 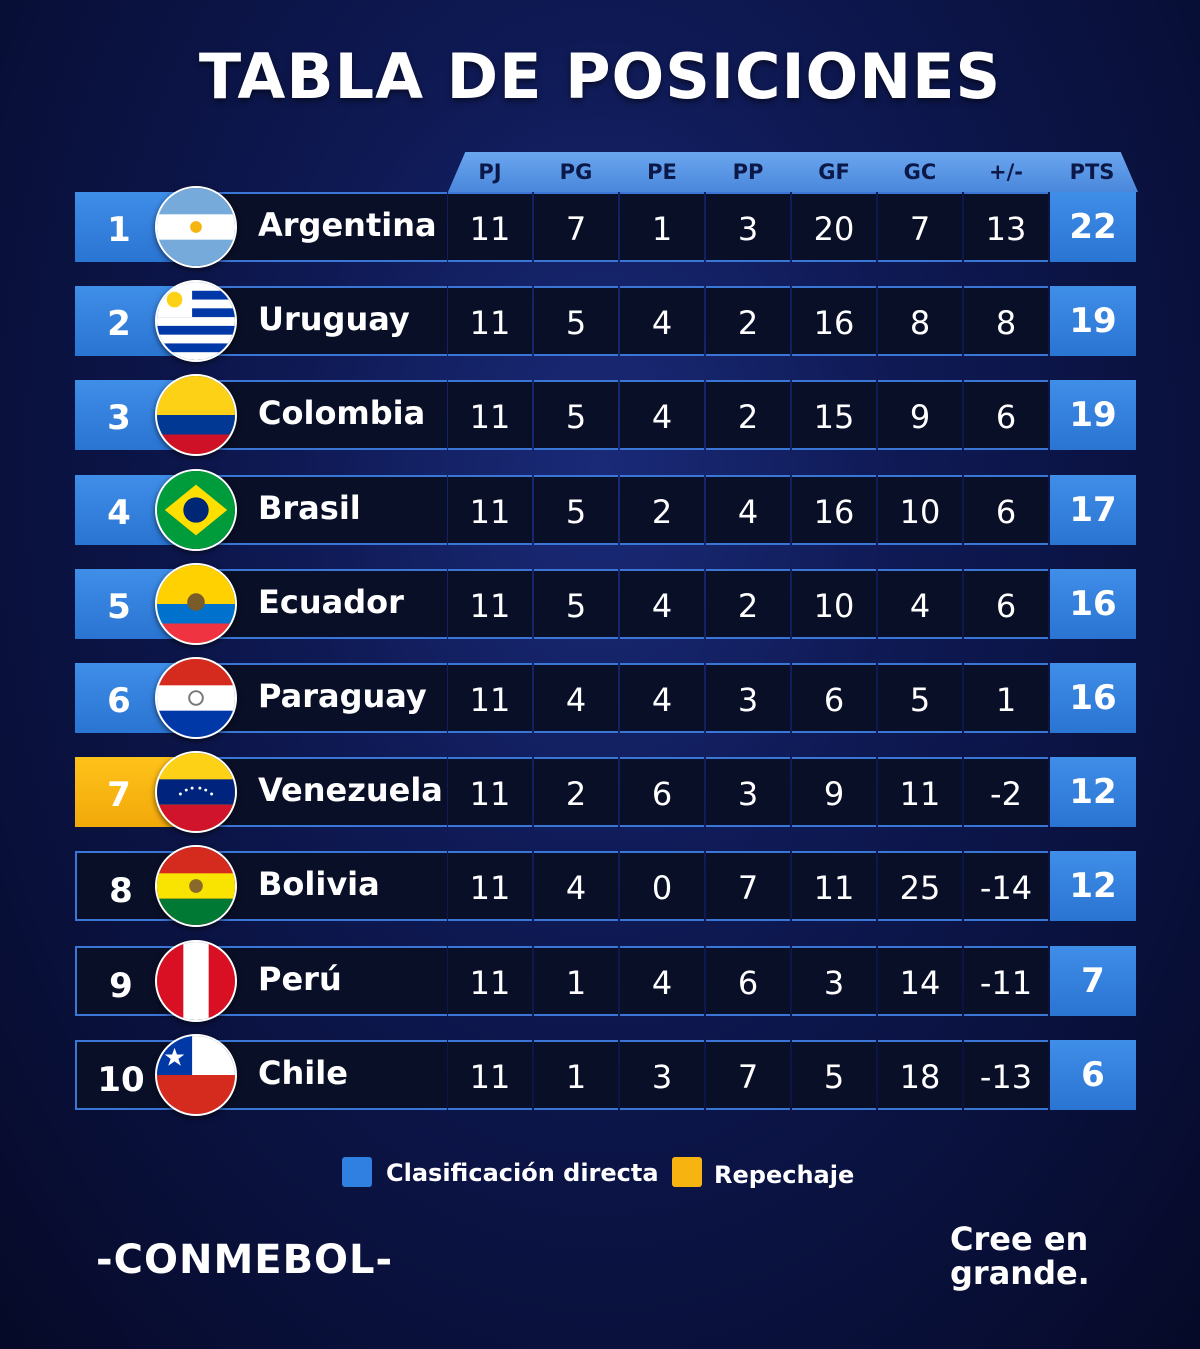 What do you see at coordinates (662, 509) in the screenshot?
I see `stat-cell-pe: 2` at bounding box center [662, 509].